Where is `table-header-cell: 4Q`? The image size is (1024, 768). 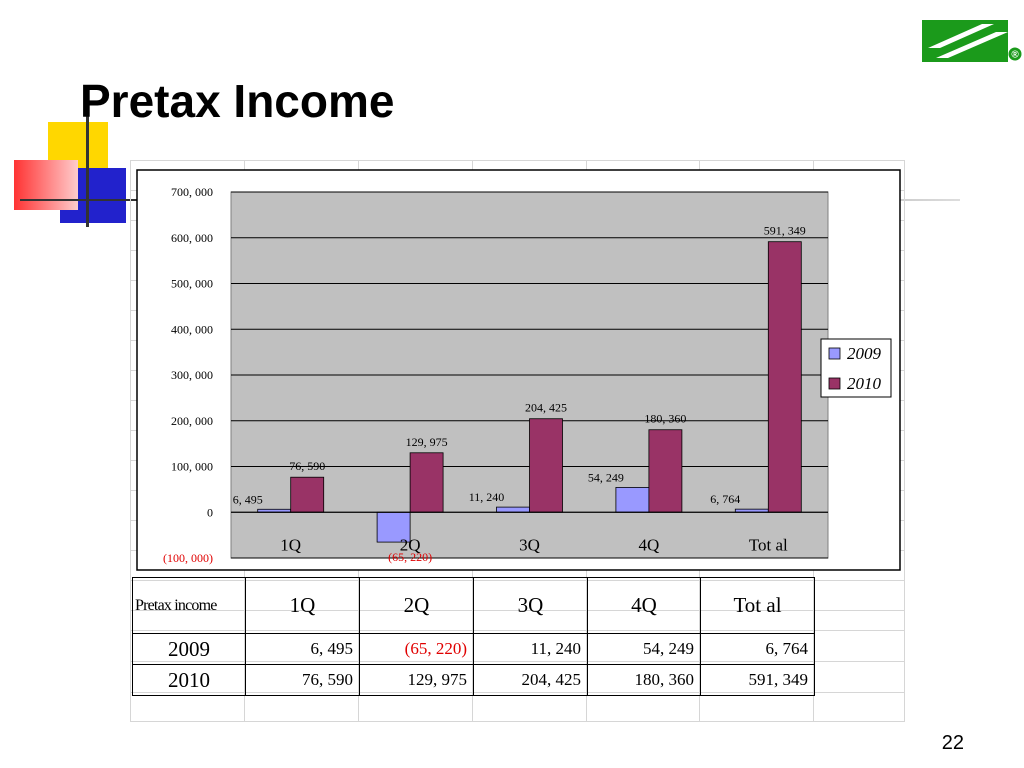 table-header-cell: 4Q is located at coordinates (644, 605).